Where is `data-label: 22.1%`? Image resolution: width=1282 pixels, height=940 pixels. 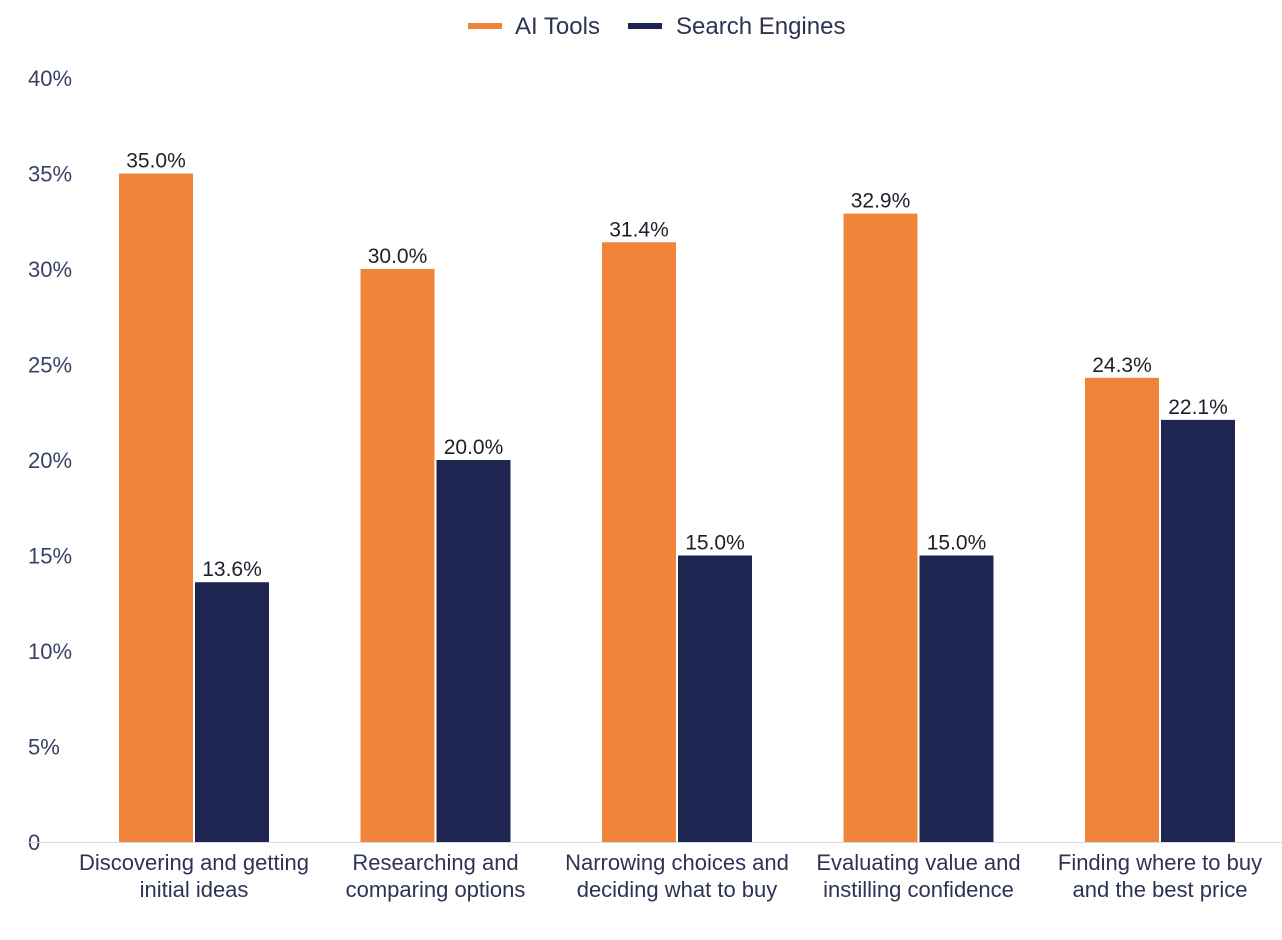
data-label: 22.1% is located at coordinates (1198, 407).